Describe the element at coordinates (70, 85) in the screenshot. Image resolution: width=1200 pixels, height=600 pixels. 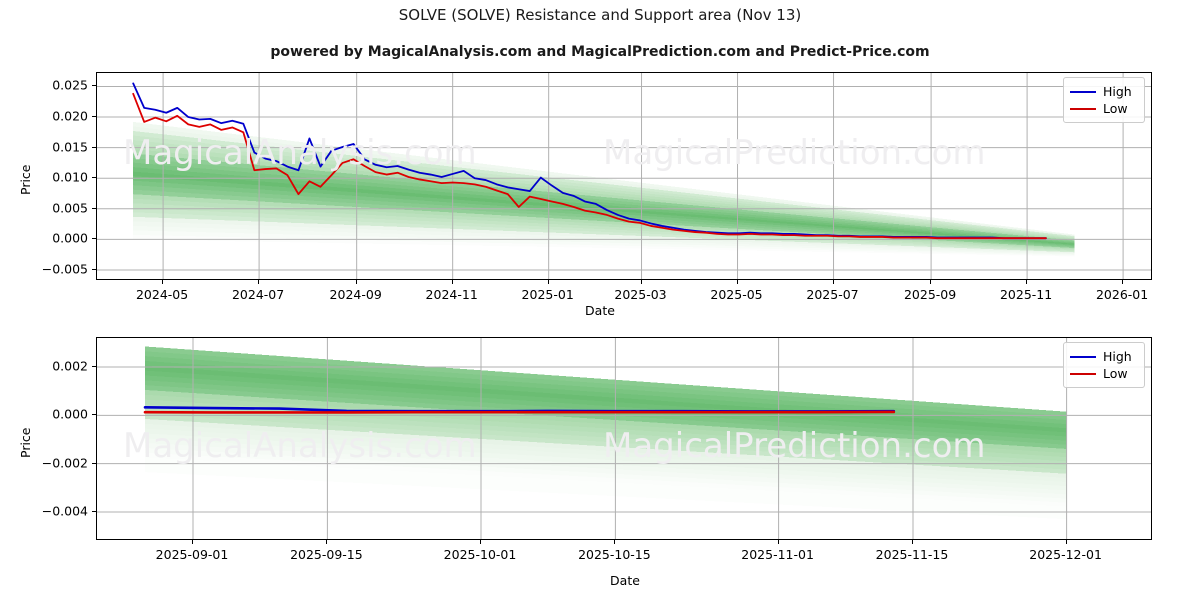
I see `y-tick-label: 0.025` at that location.